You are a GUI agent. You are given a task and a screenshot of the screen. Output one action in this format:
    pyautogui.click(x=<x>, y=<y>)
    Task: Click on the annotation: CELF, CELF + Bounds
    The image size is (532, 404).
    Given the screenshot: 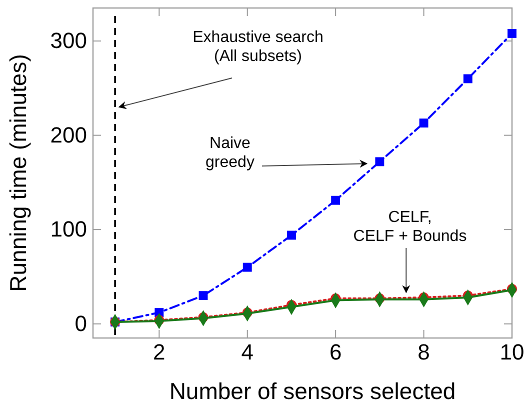 What is the action you would take?
    pyautogui.click(x=410, y=227)
    